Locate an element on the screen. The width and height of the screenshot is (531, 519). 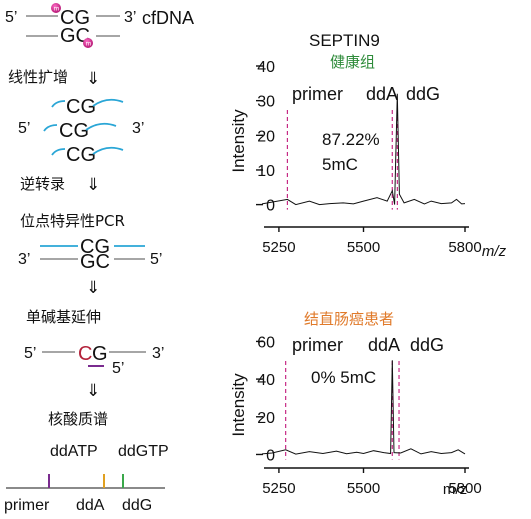
ms-ddgtp-label: ddGTP is located at coordinates (143, 451).